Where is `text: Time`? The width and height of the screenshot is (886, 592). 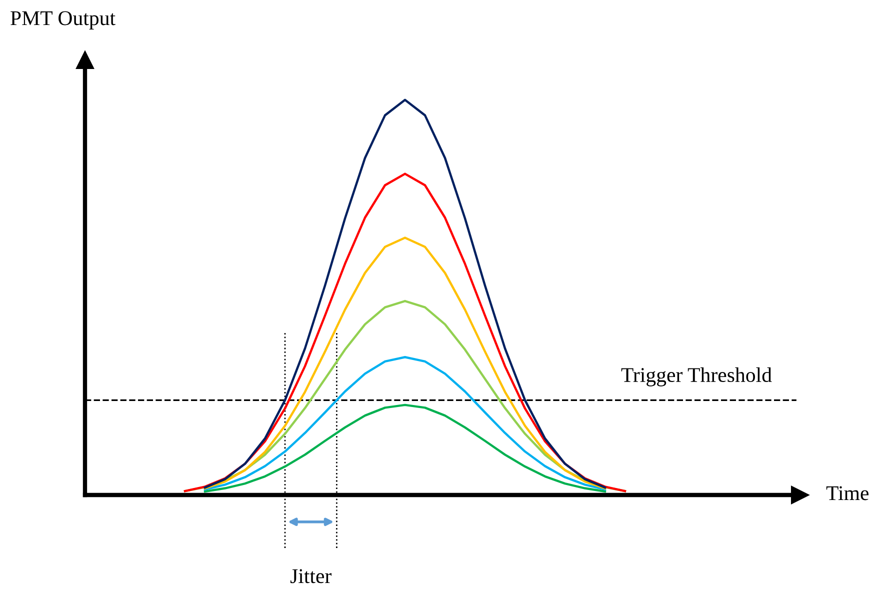
text: Time is located at coordinates (847, 493).